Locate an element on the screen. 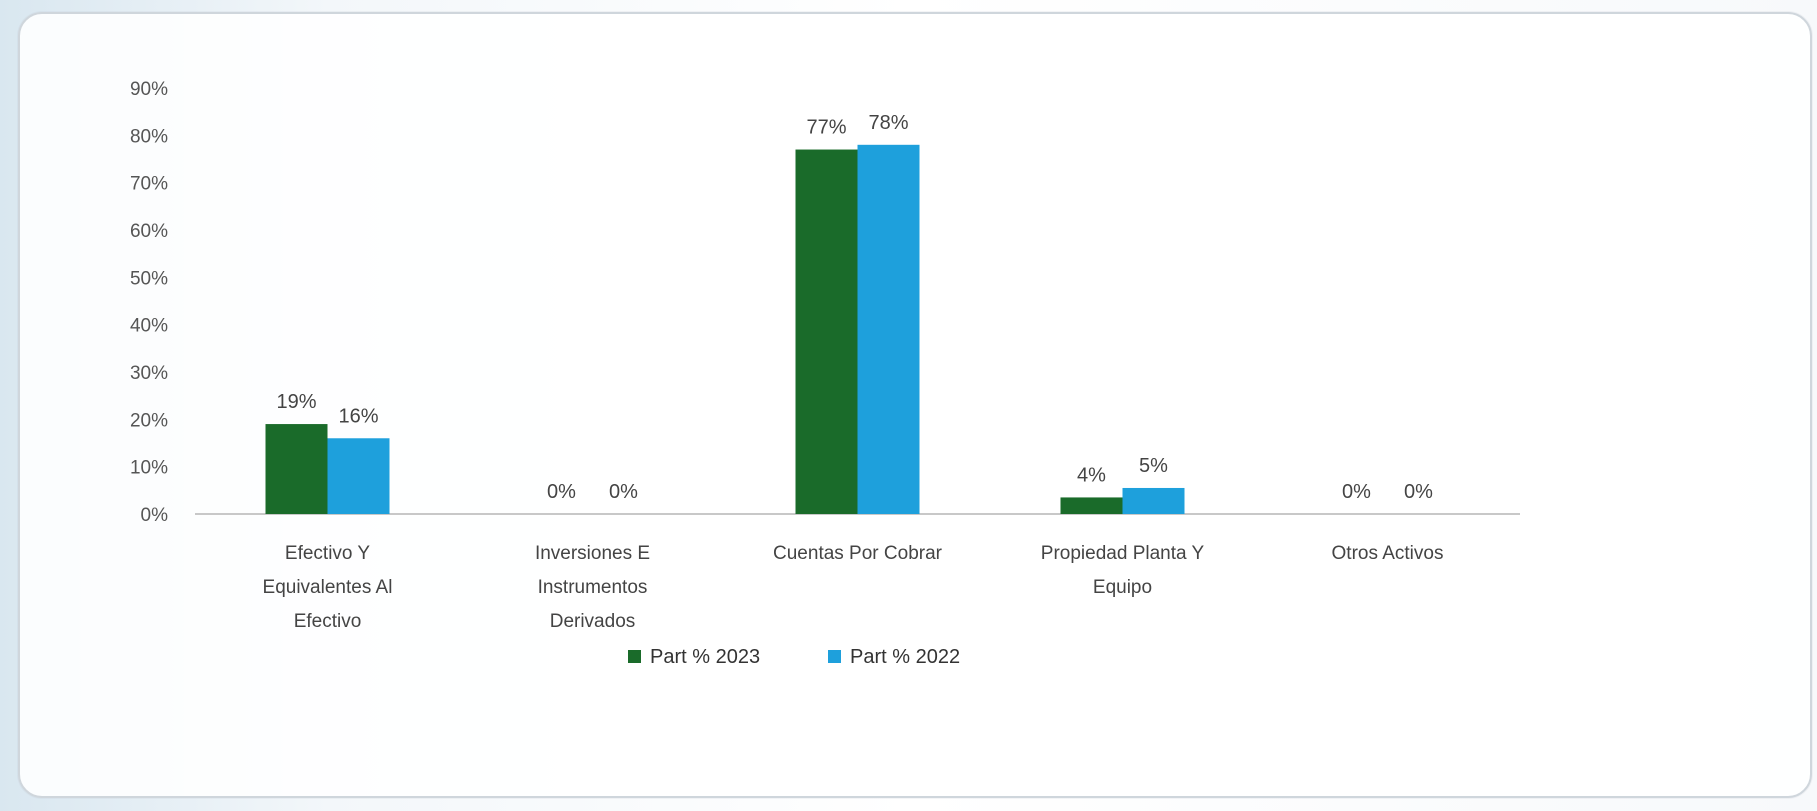 This screenshot has width=1817, height=811. data-label: 19% is located at coordinates (296, 402).